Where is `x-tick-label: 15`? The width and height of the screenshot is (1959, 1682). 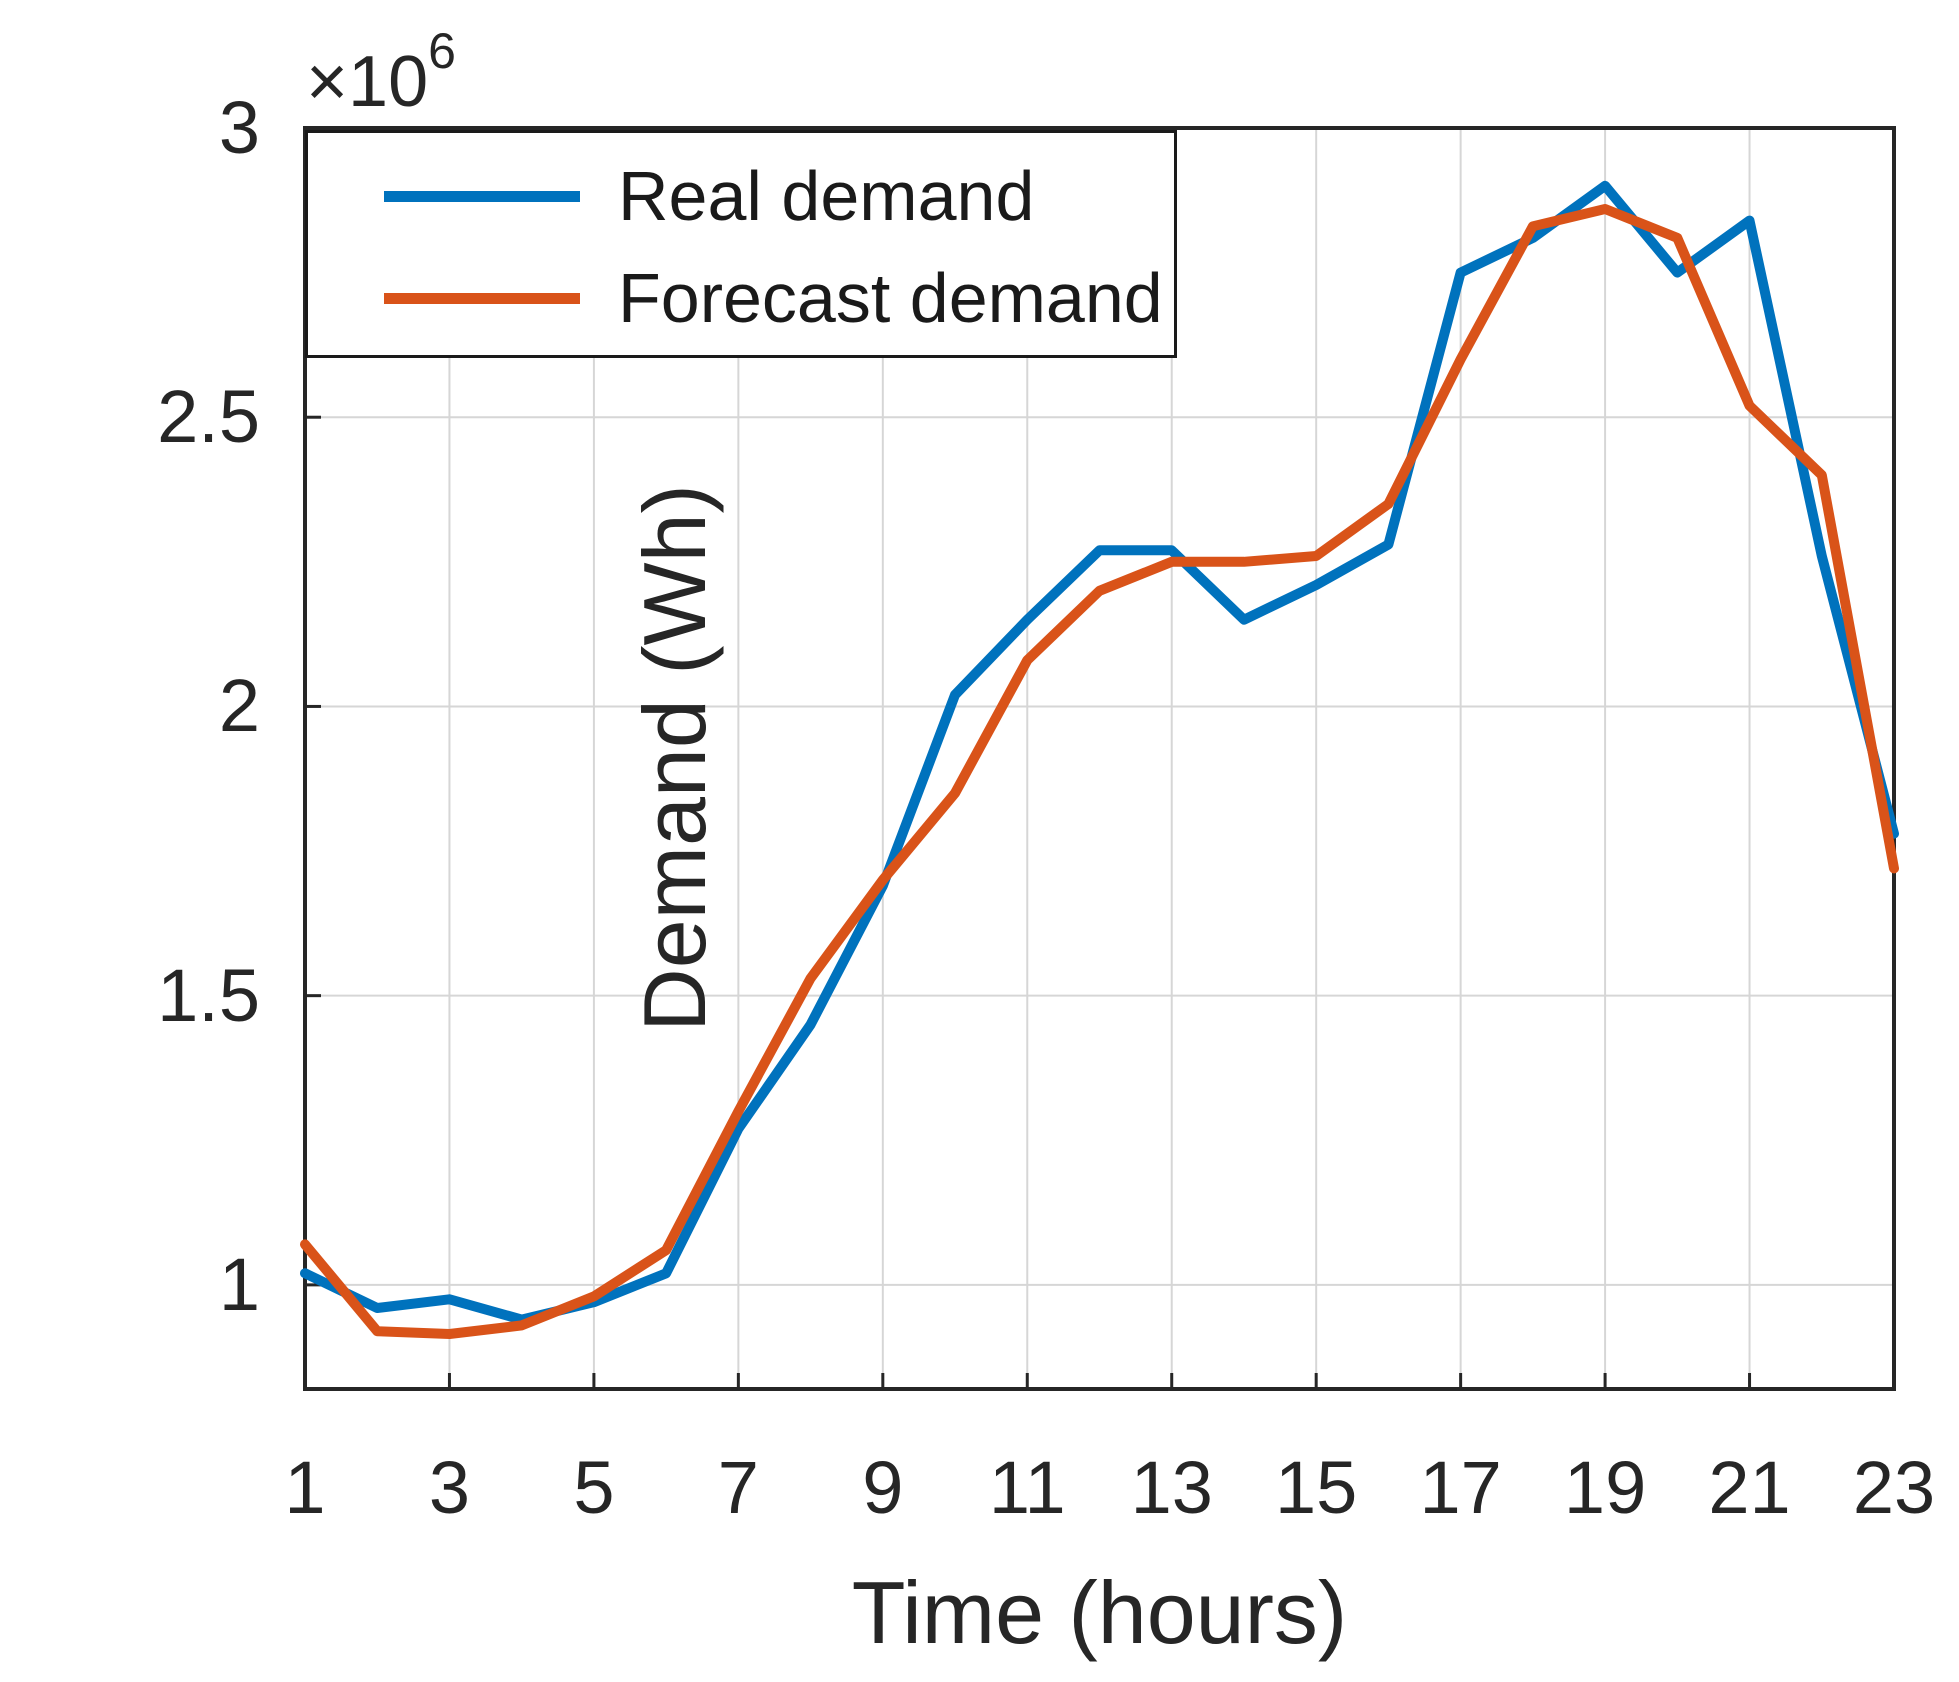 x-tick-label: 15 is located at coordinates (1316, 1487).